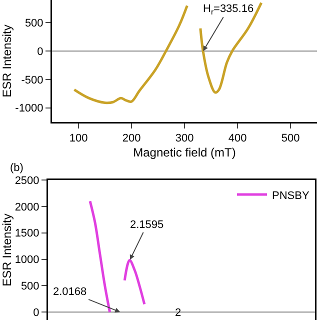 The height and width of the screenshot is (320, 320). Describe the element at coordinates (78, 138) in the screenshot. I see `x-tick-label: 100` at that location.